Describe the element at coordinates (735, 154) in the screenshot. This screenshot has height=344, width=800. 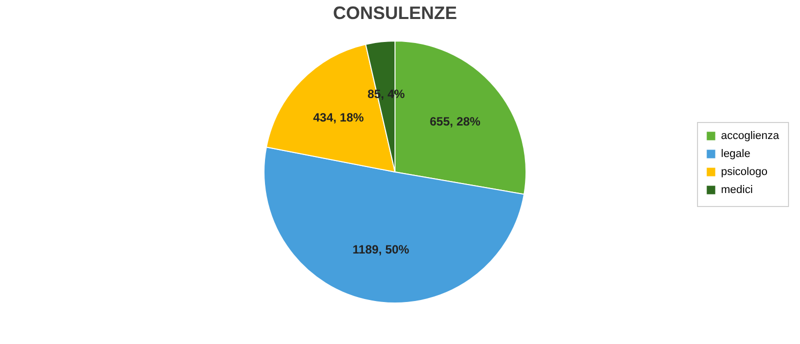
I see `legend-label: legale` at that location.